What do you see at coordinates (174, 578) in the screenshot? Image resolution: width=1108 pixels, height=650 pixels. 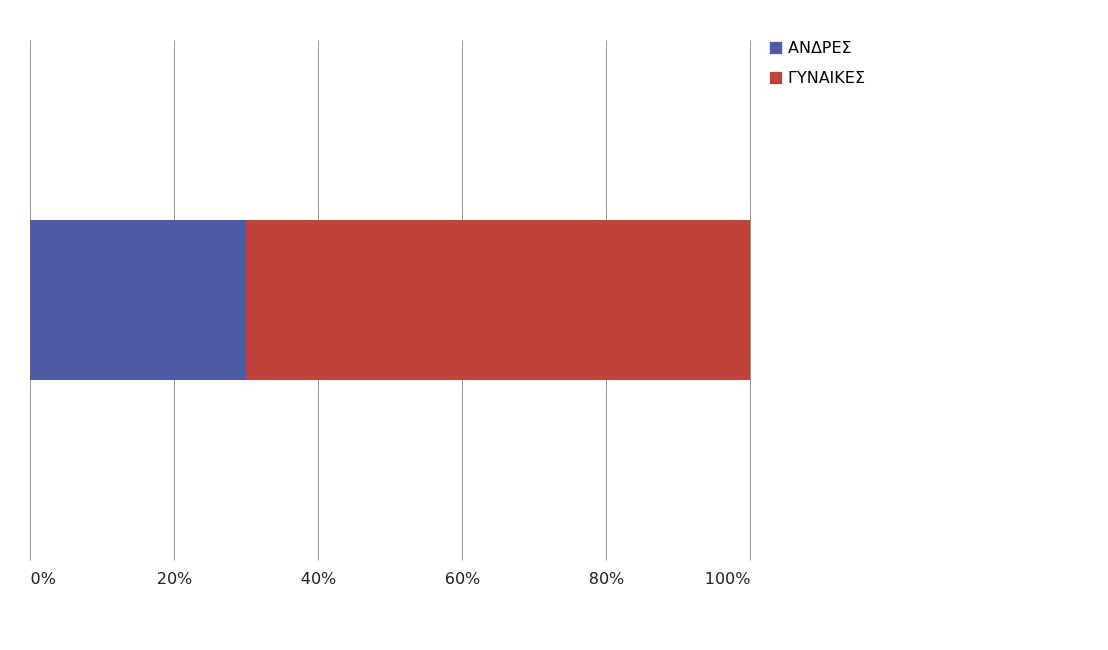 I see `x-tick-label: 20%` at bounding box center [174, 578].